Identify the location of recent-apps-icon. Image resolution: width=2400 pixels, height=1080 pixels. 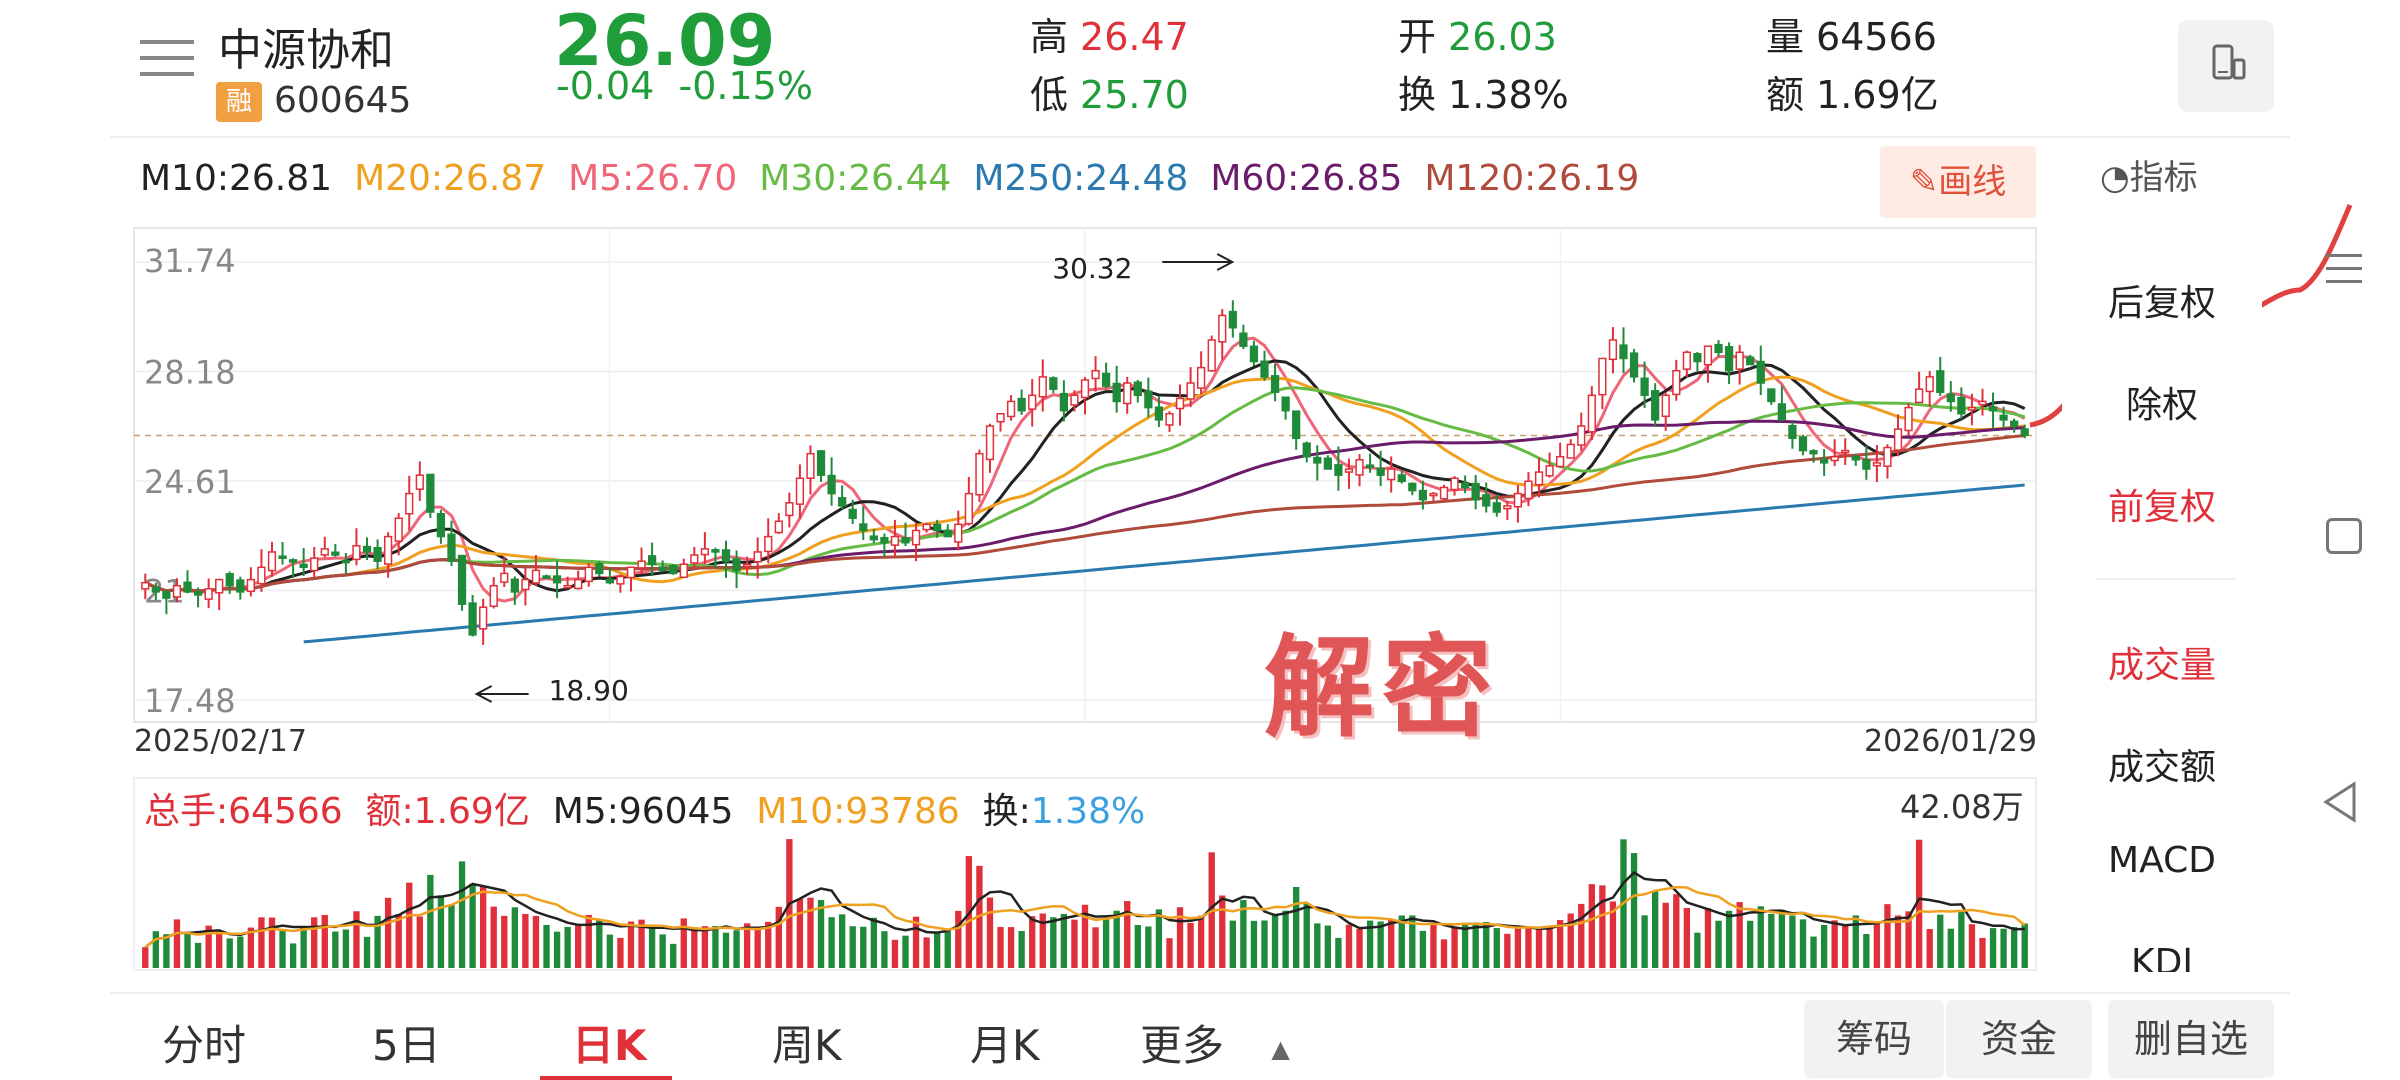
(2344, 536).